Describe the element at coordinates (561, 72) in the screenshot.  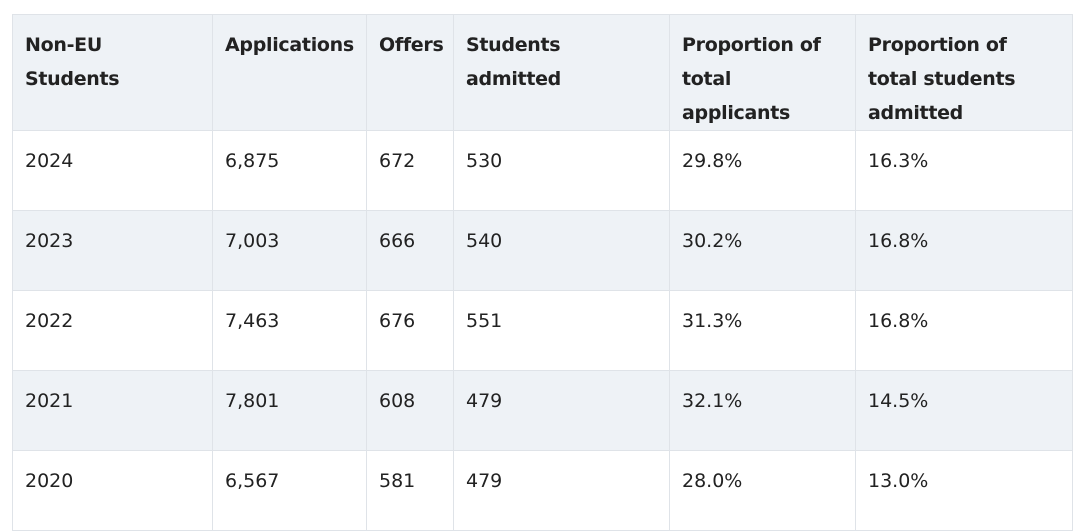
I see `header-students-admitted: Students admitted` at that location.